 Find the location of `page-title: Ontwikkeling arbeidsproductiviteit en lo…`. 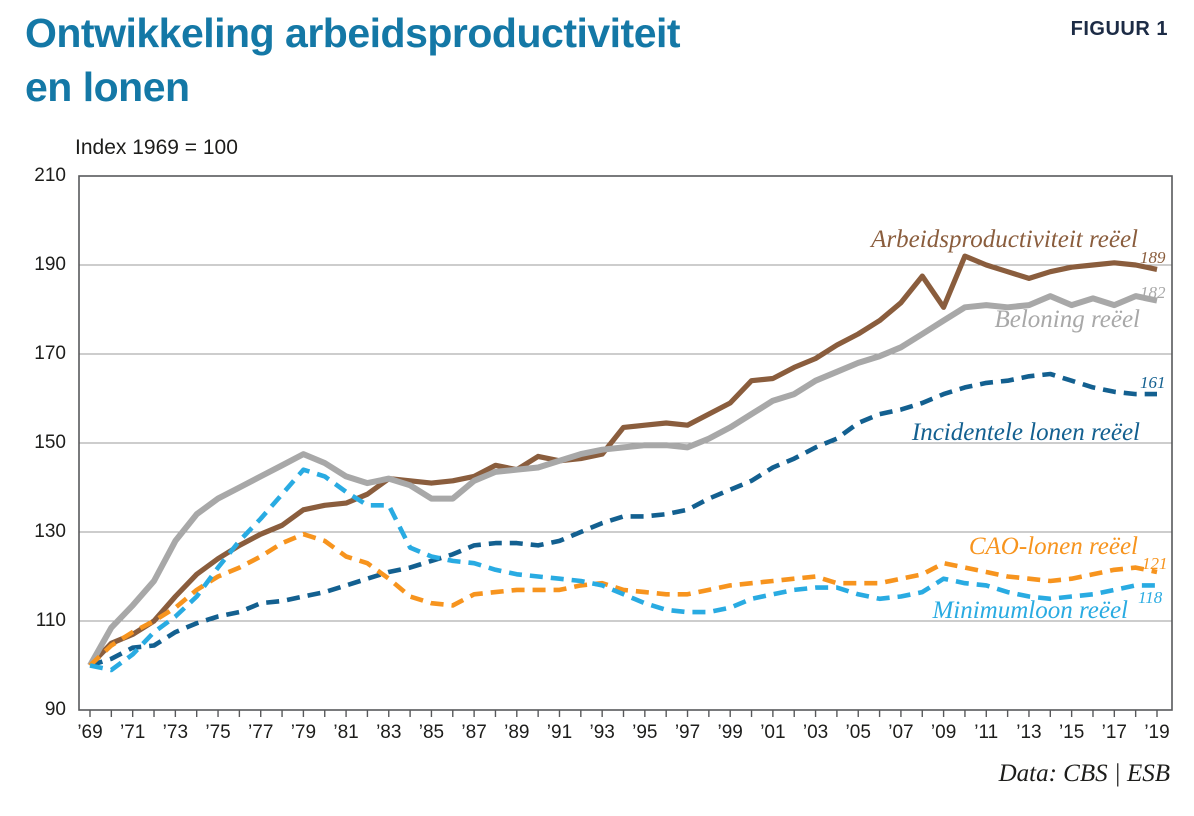

page-title: Ontwikkeling arbeidsproductiviteit en lo… is located at coordinates (353, 60).